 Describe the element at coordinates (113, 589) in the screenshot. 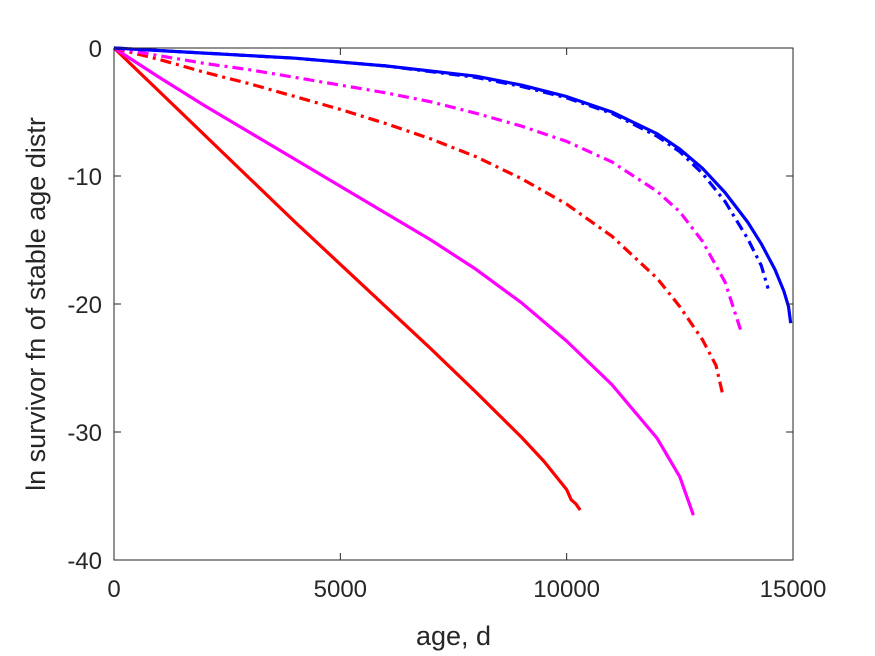

I see `x-tick-label: 0` at that location.